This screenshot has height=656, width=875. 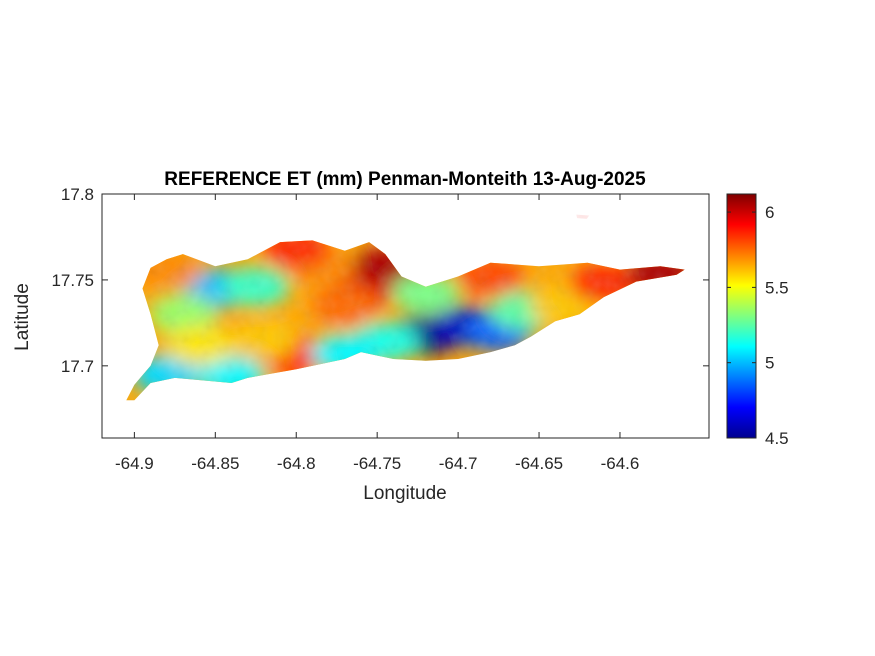 What do you see at coordinates (215, 463) in the screenshot?
I see `x-tick-label: -64.85` at bounding box center [215, 463].